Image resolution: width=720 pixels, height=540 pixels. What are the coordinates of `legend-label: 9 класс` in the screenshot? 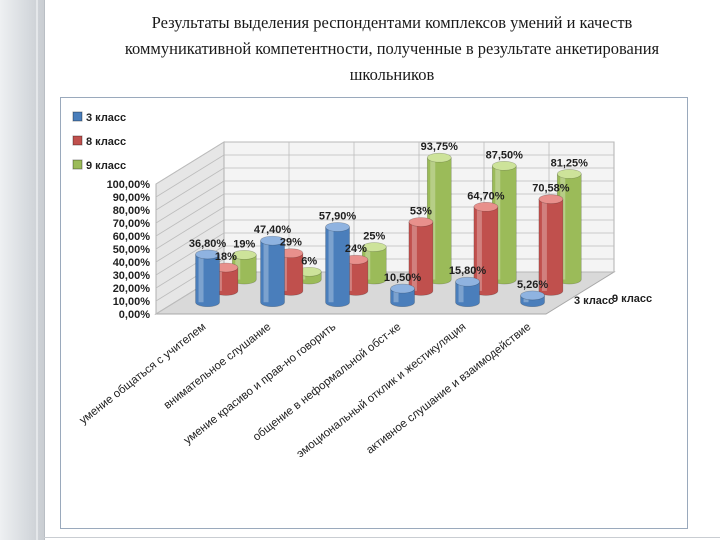 It's located at (106, 166).